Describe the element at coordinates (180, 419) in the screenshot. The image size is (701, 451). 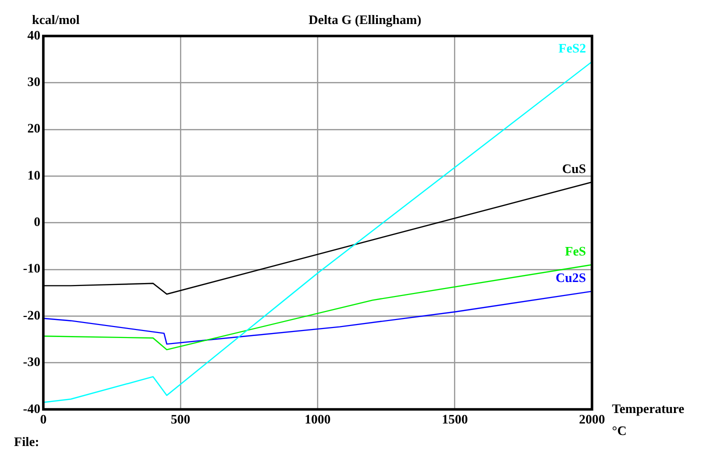
I see `x-tick-label: 500` at that location.